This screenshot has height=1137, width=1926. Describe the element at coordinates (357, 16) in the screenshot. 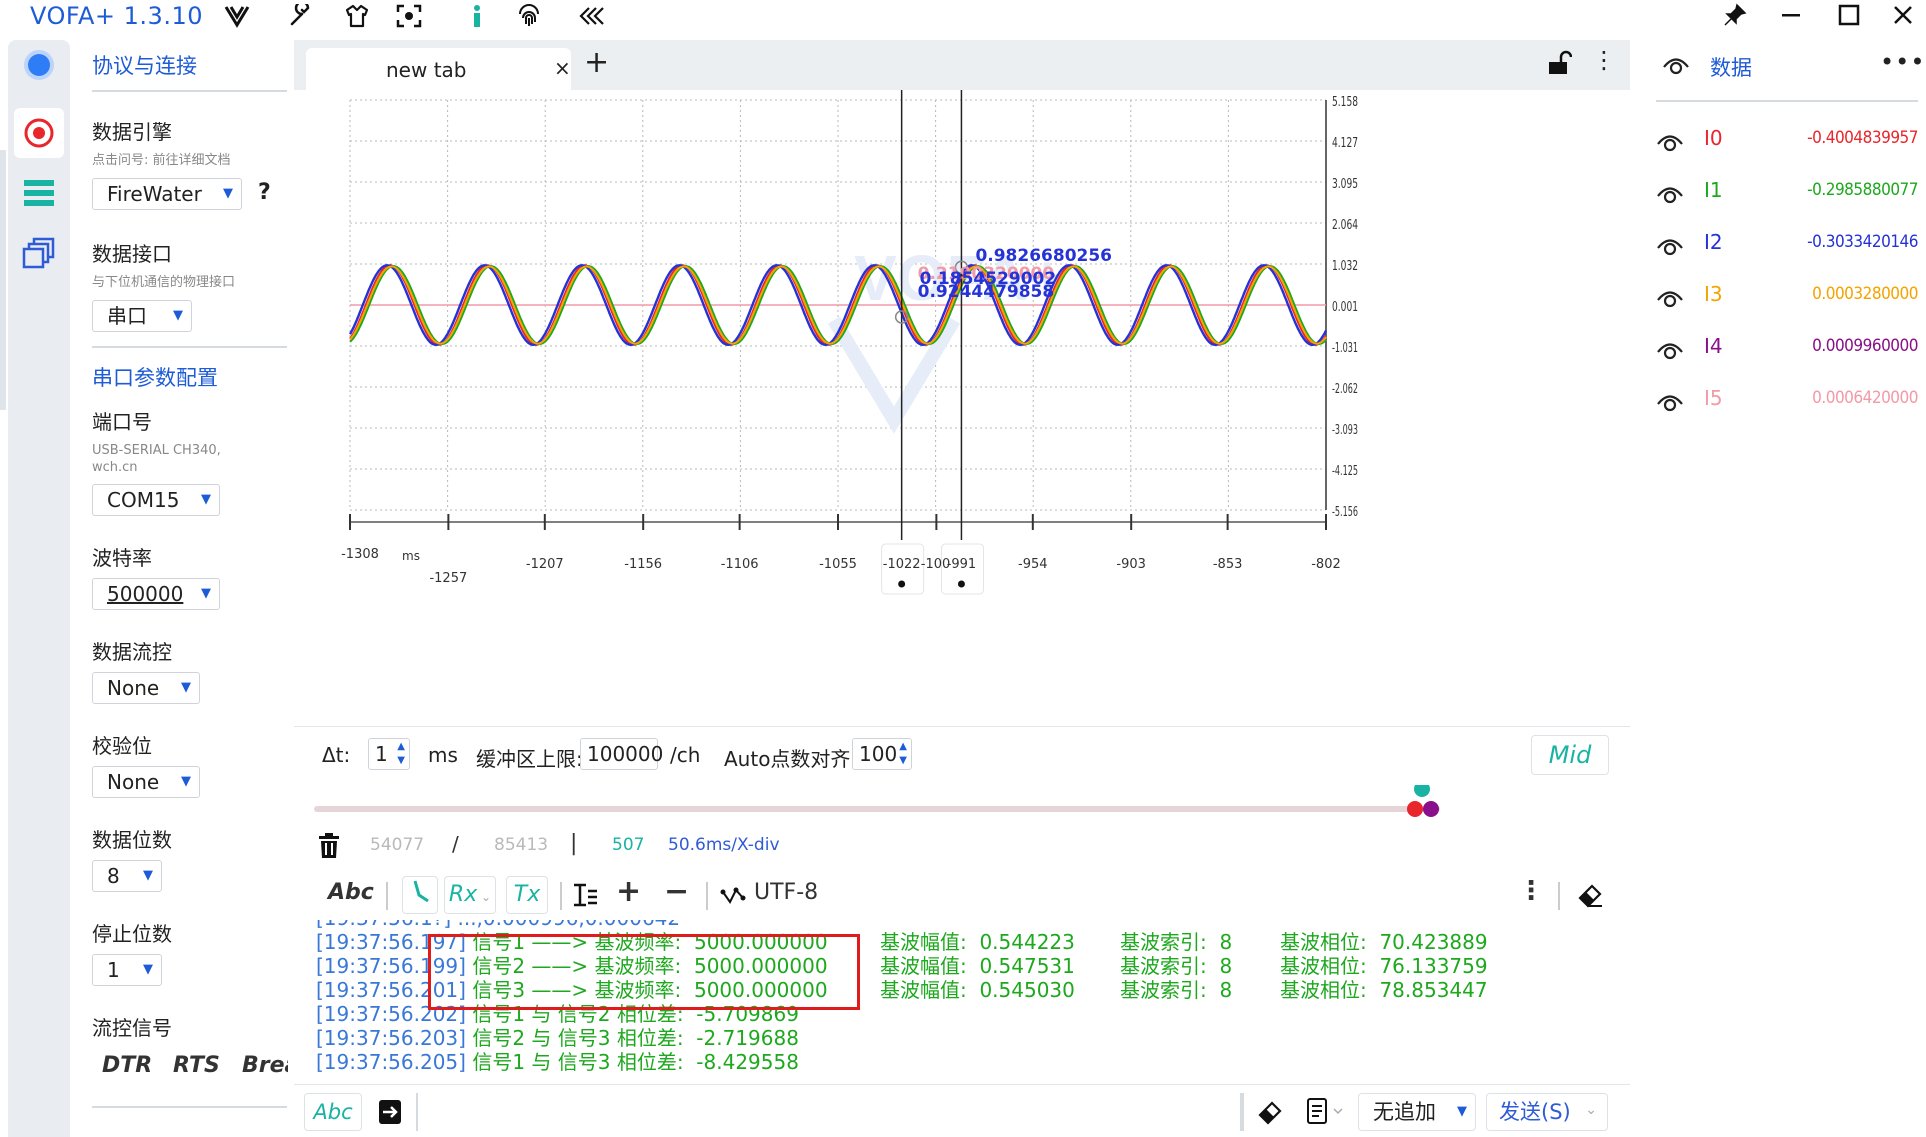

I see `shirt-icon` at that location.